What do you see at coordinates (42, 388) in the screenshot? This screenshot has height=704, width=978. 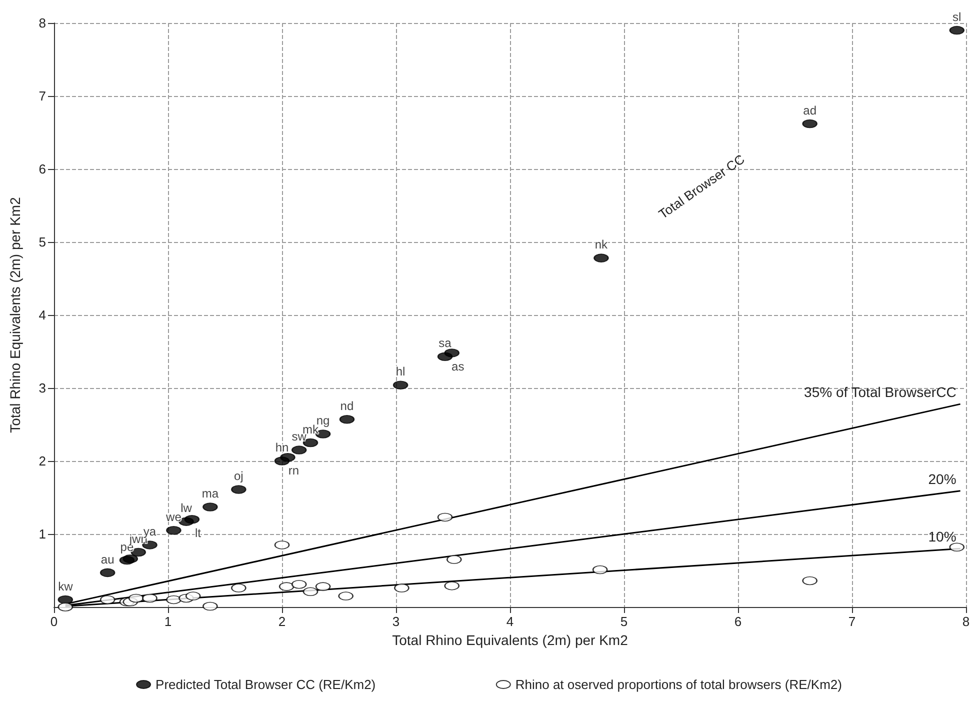 I see `y-tick-label: 3` at bounding box center [42, 388].